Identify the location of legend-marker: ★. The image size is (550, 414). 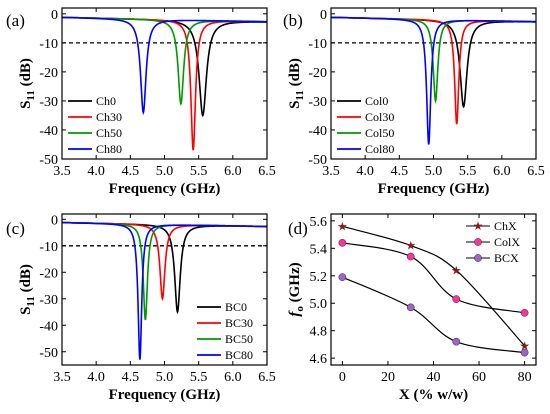
(478, 226).